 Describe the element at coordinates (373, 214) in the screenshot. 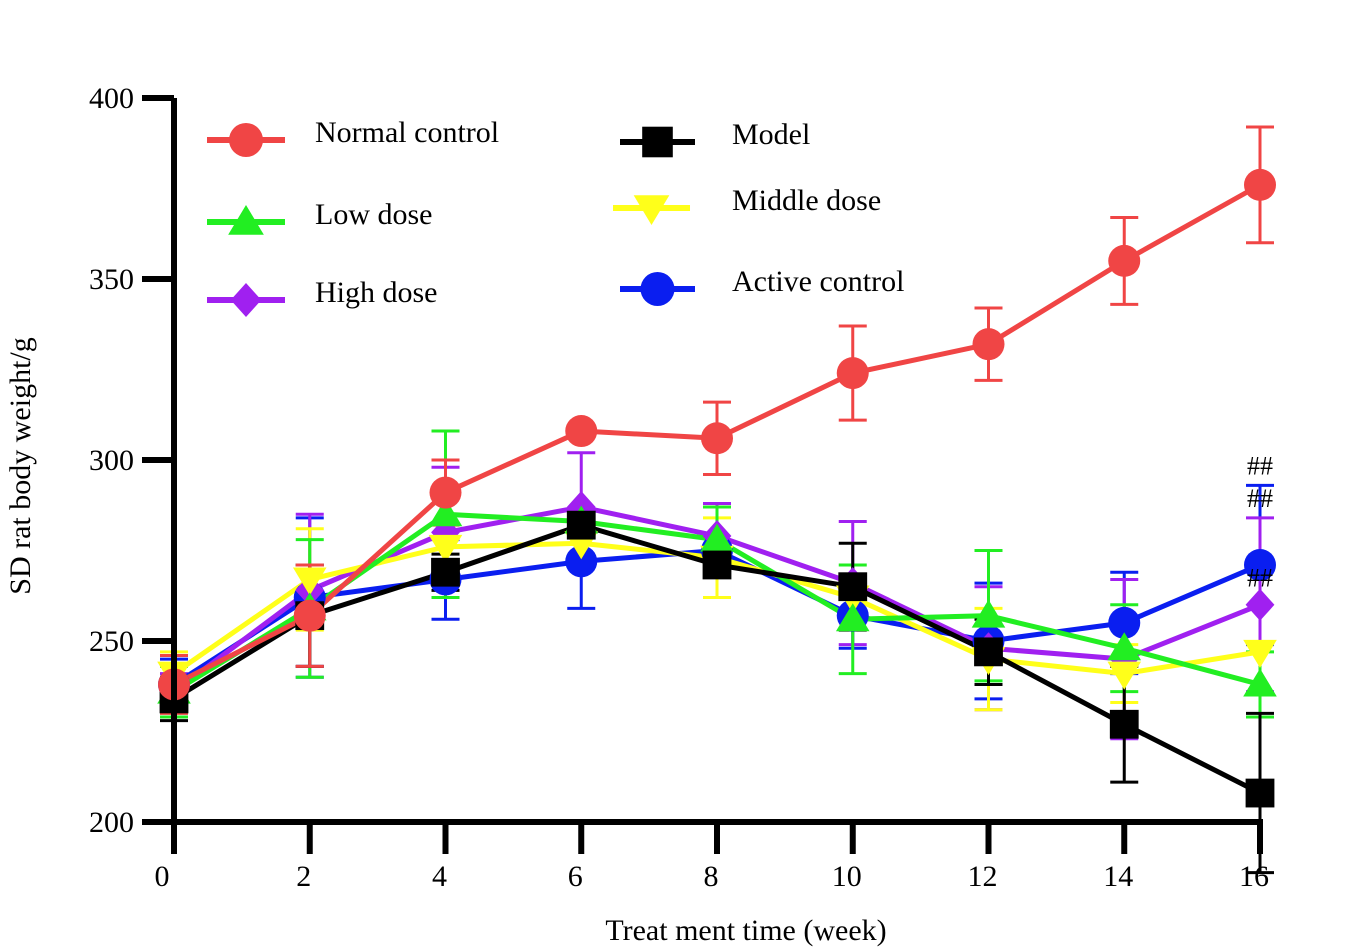

I see `legend-label-low-dose: Low dose` at that location.